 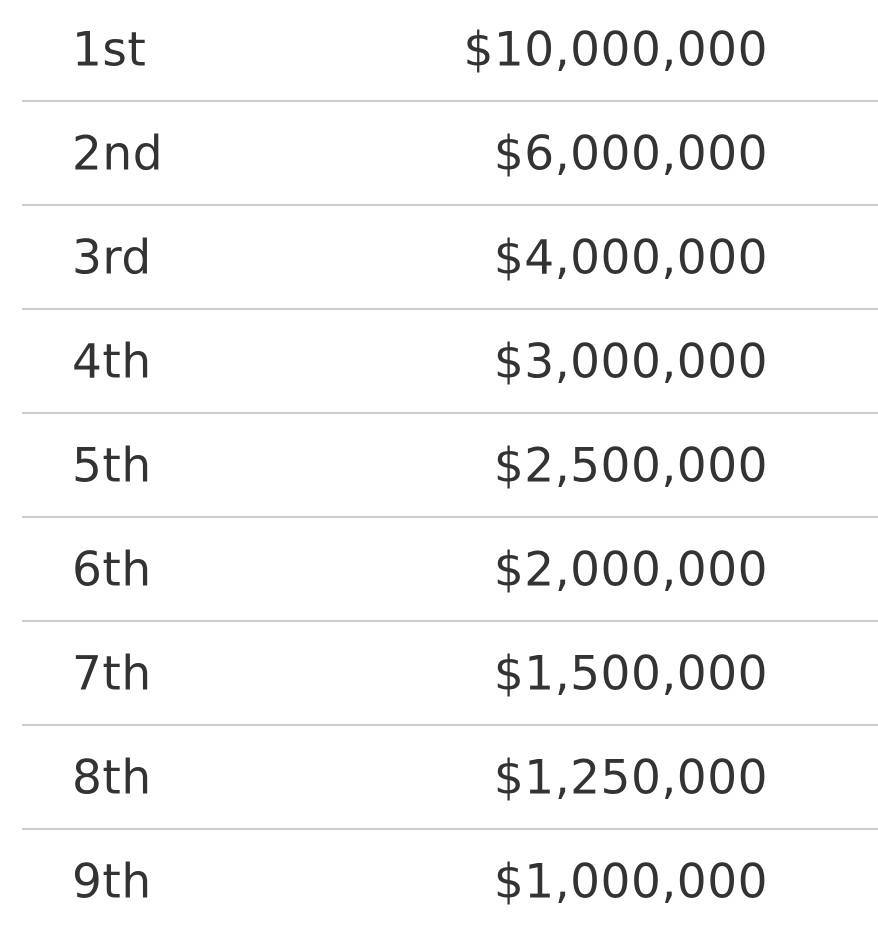 I want to click on table-row: 9th $1,000,000, so click(x=439, y=882).